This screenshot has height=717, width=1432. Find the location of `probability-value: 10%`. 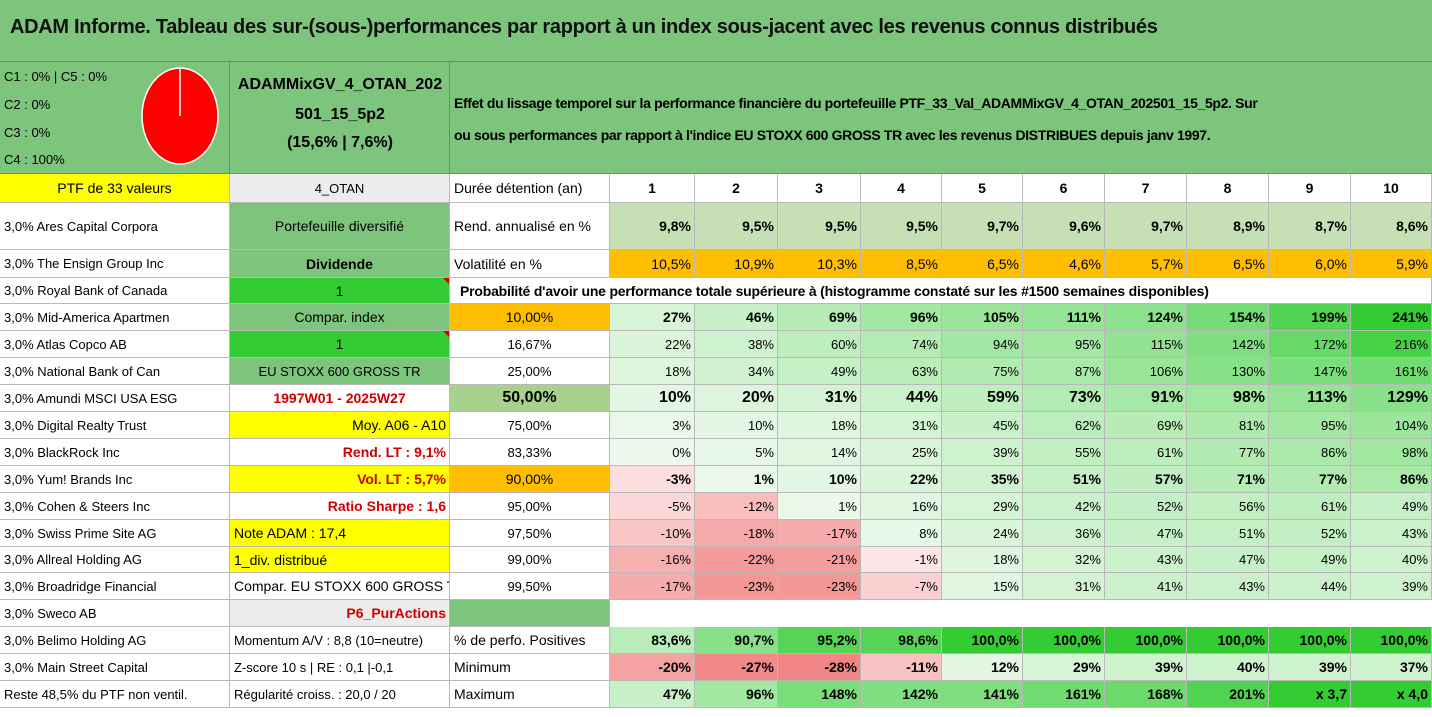

probability-value: 10% is located at coordinates (652, 398).